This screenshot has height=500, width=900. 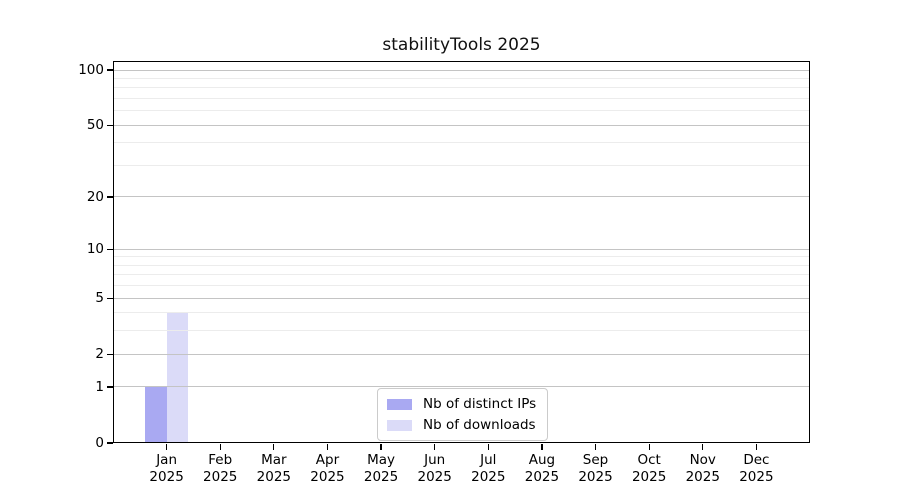 What do you see at coordinates (595, 460) in the screenshot?
I see `x-tick-month-sep: Sep` at bounding box center [595, 460].